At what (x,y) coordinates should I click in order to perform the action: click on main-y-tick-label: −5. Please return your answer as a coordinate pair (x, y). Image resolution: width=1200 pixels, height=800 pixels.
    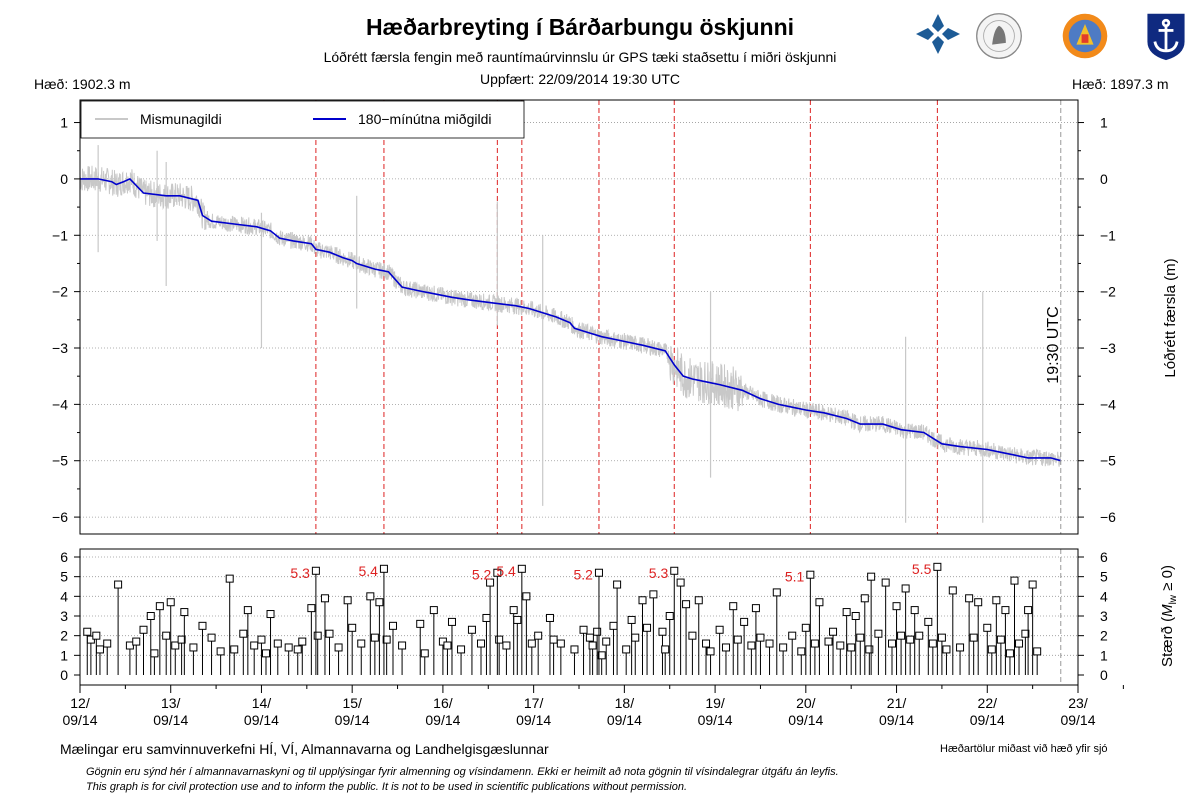
    Looking at the image, I should click on (60, 461).